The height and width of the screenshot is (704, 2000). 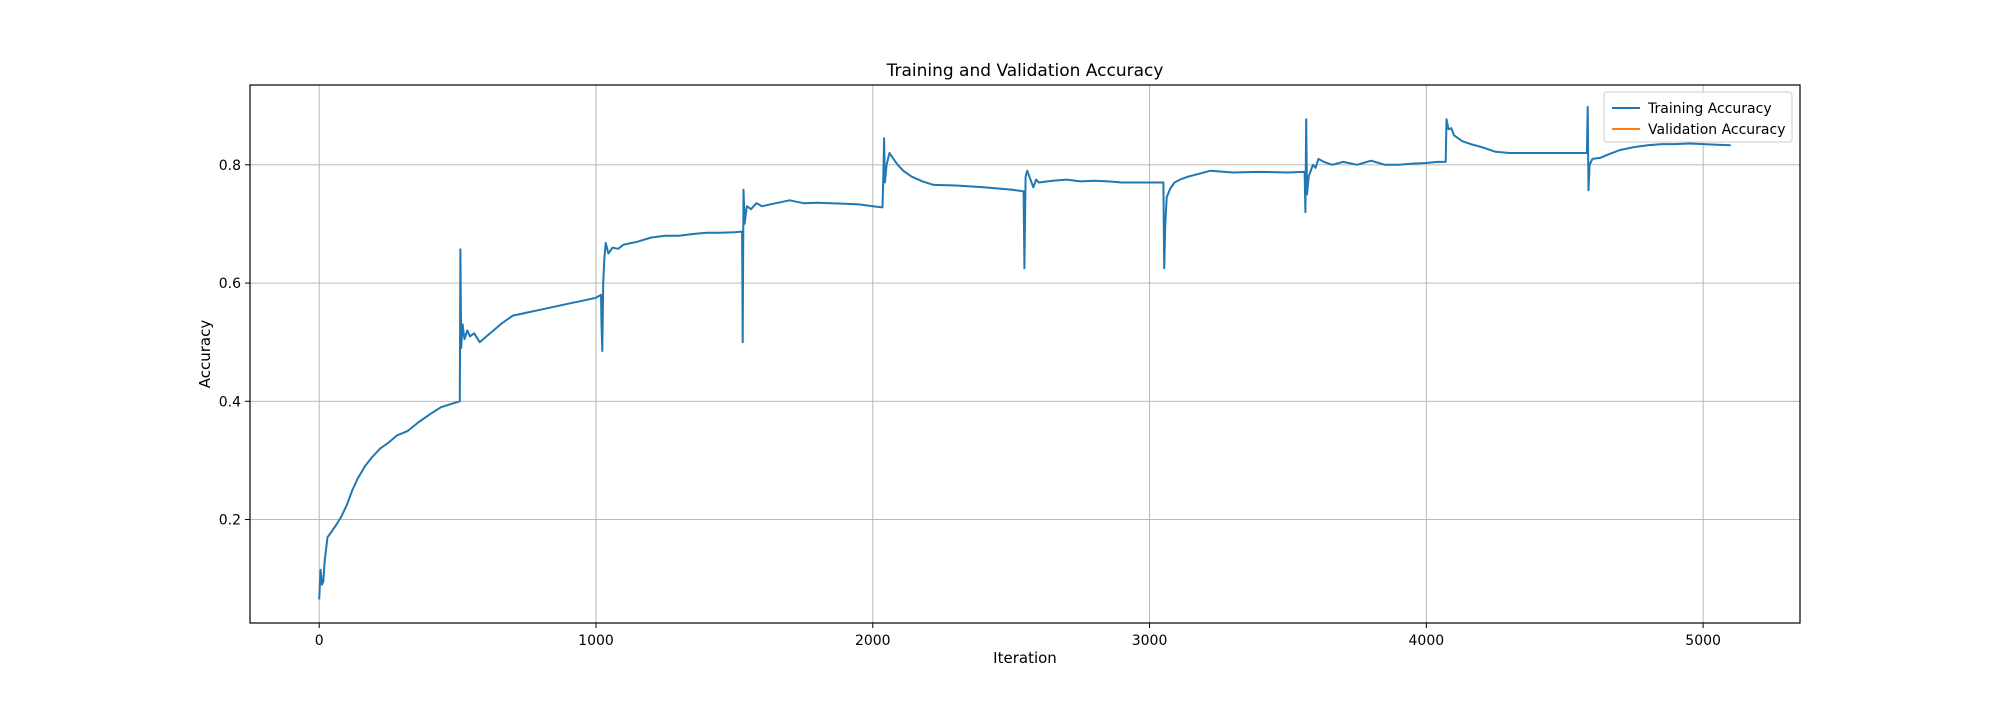 What do you see at coordinates (230, 284) in the screenshot?
I see `y-tick-label: 0.6` at bounding box center [230, 284].